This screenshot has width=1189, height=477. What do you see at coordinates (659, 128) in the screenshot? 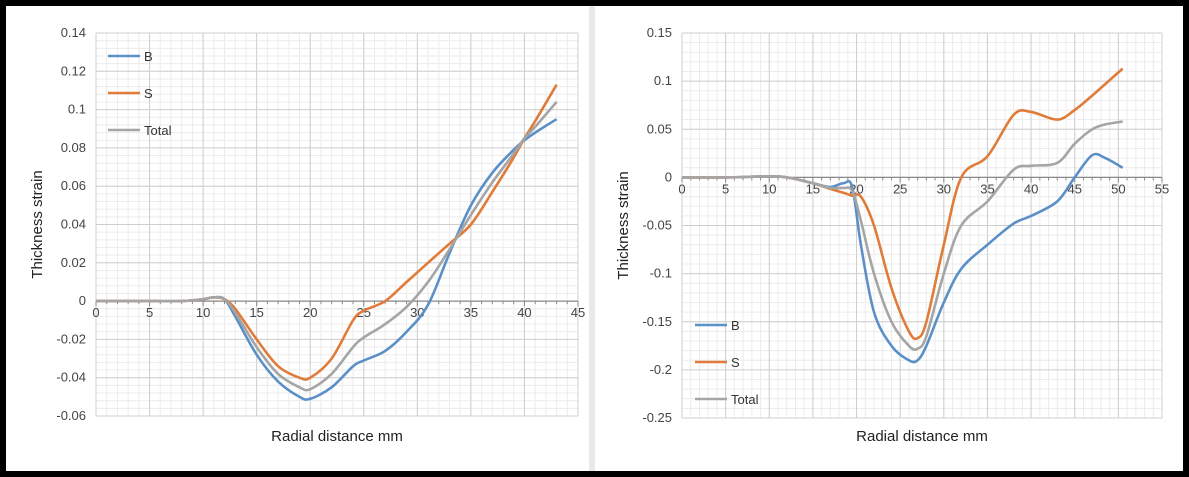
I see `y-tick-label: 0.05` at bounding box center [659, 128].